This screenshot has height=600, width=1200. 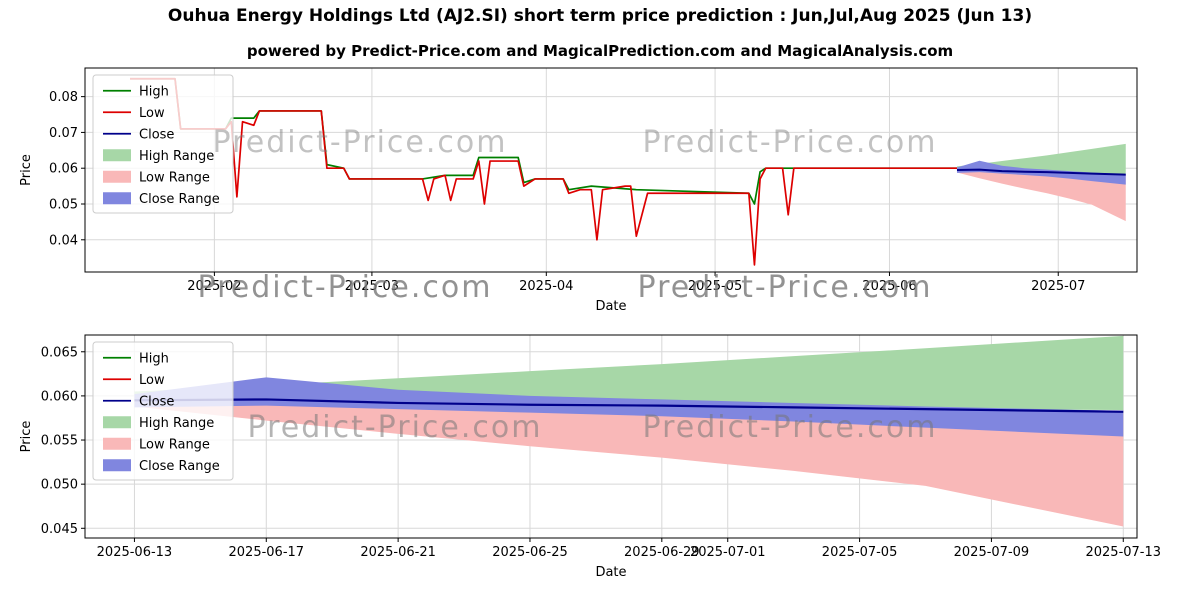 What do you see at coordinates (59, 529) in the screenshot?
I see `y-tick-label: 0.045` at bounding box center [59, 529].